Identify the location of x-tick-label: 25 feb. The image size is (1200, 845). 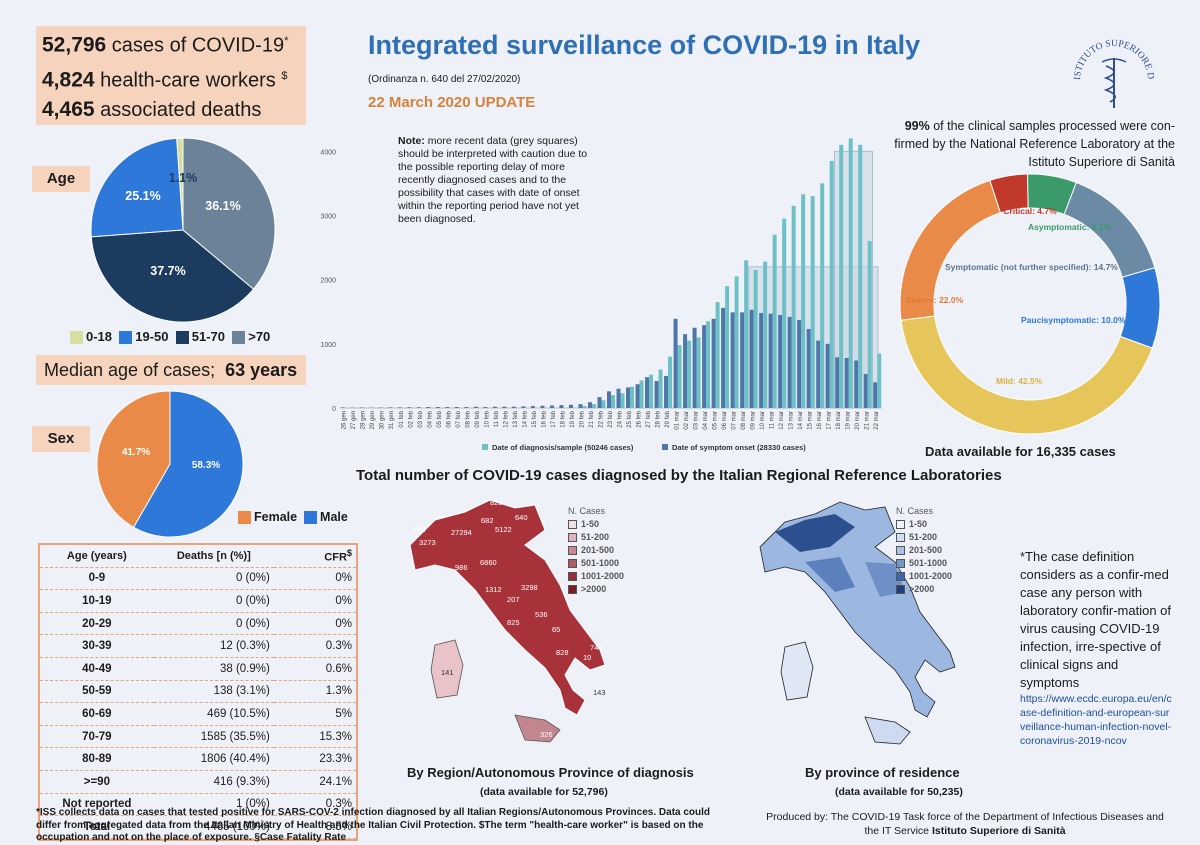
(630, 418).